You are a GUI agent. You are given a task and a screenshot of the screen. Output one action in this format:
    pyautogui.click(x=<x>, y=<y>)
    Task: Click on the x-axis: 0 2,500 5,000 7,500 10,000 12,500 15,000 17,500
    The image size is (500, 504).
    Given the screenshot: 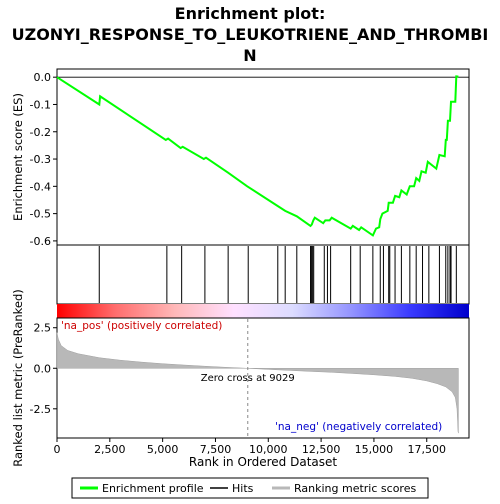 What is the action you would take?
    pyautogui.click(x=250, y=447)
    